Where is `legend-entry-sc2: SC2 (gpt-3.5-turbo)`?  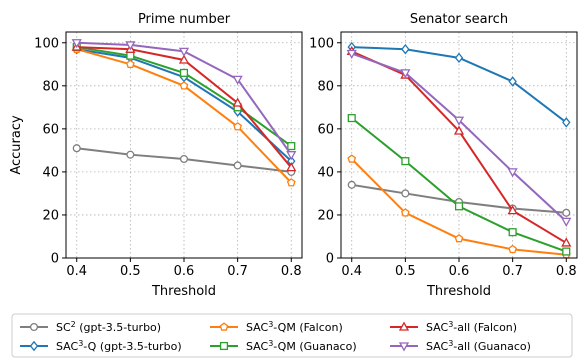 legend-entry-sc2: SC2 (gpt-3.5-turbo) is located at coordinates (90, 327).